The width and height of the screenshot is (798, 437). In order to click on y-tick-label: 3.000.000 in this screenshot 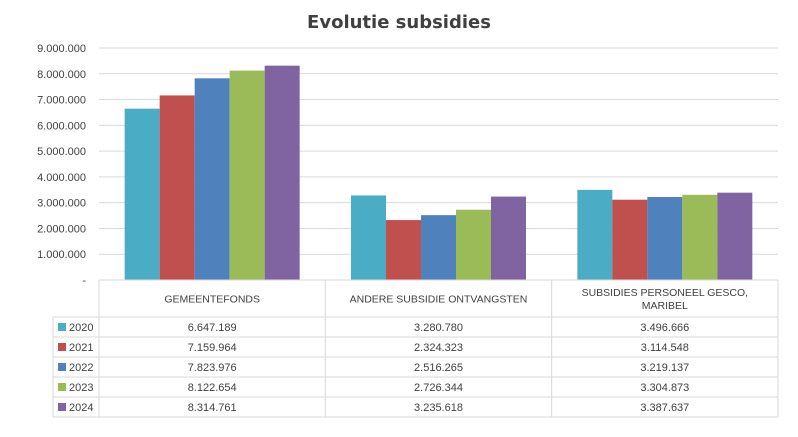, I will do `click(61, 204)`.